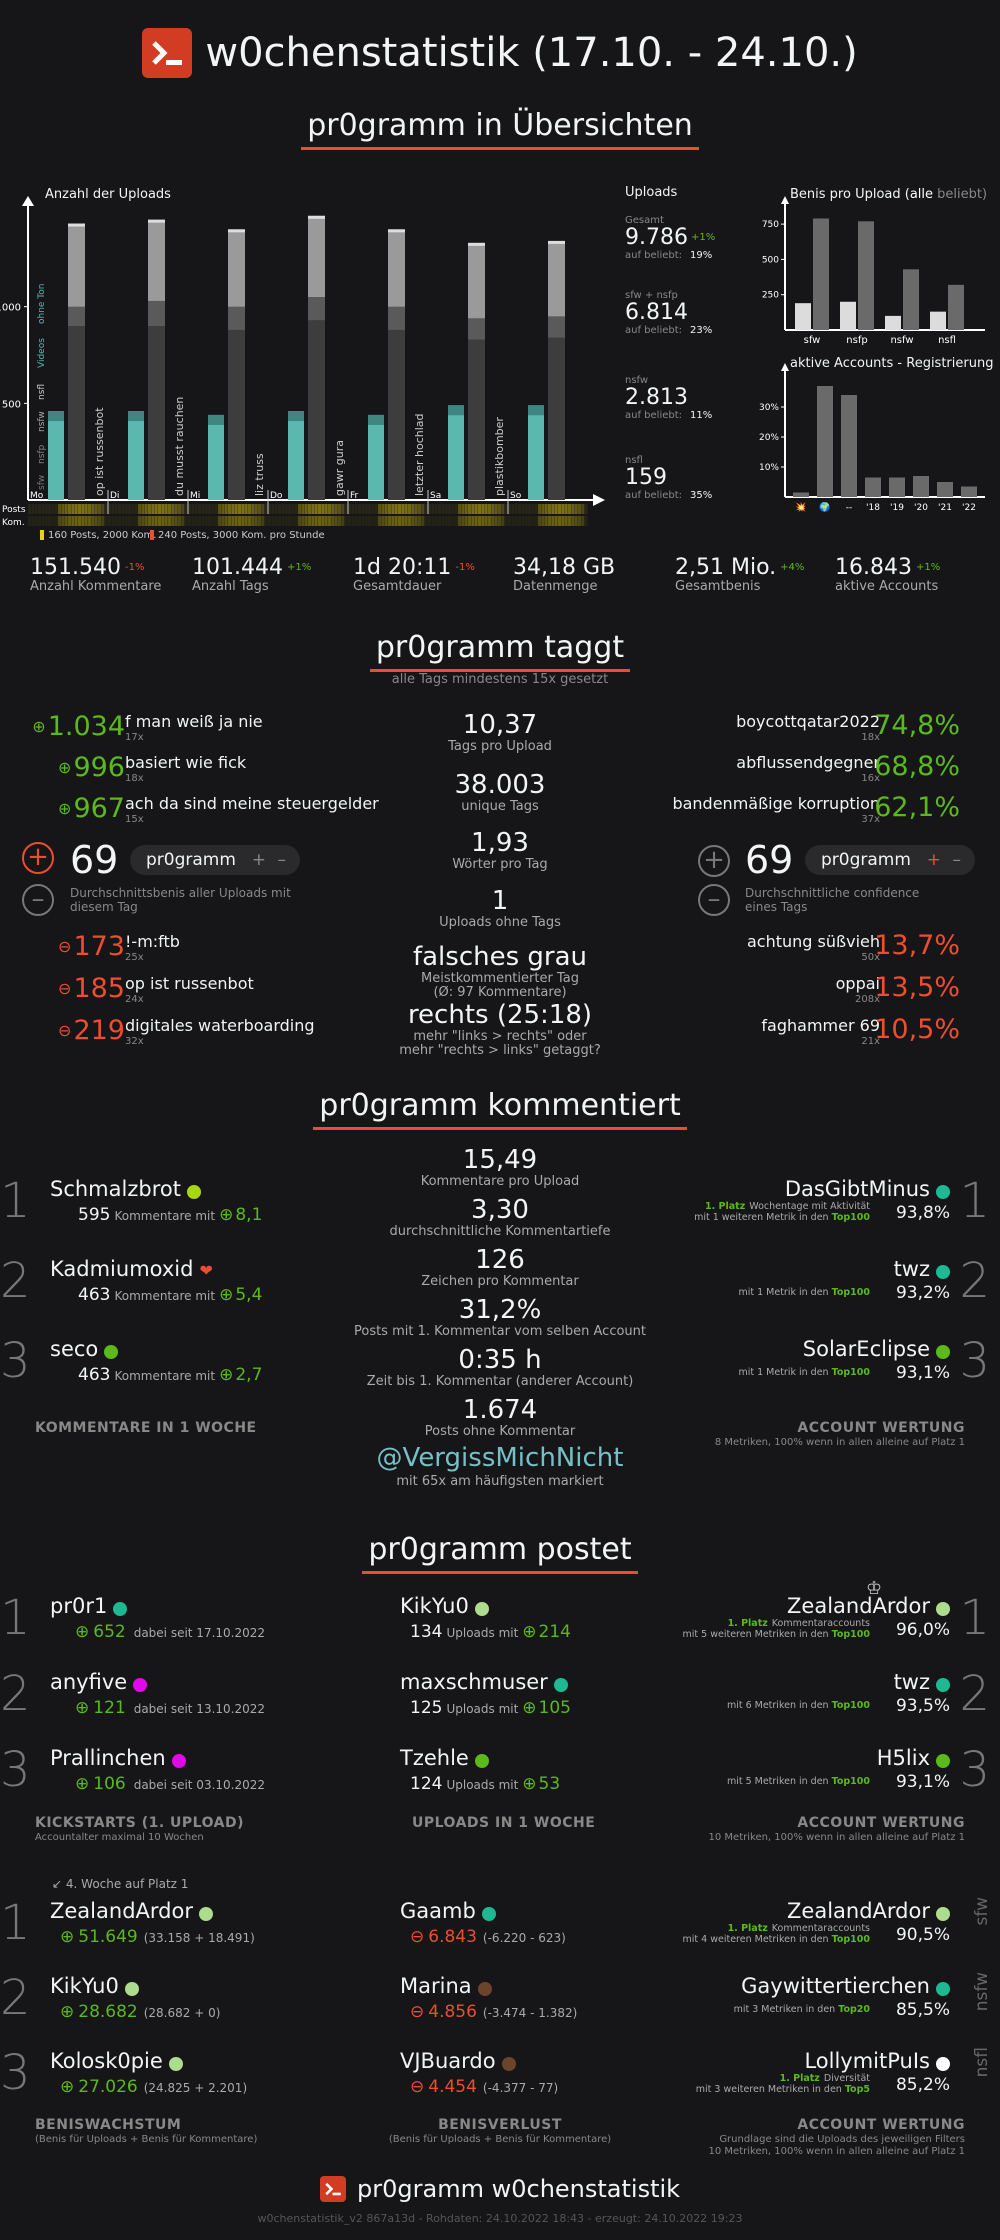 This screenshot has width=1000, height=2240. Describe the element at coordinates (813, 941) in the screenshot. I see `tag-name: achtung süßvieh` at that location.